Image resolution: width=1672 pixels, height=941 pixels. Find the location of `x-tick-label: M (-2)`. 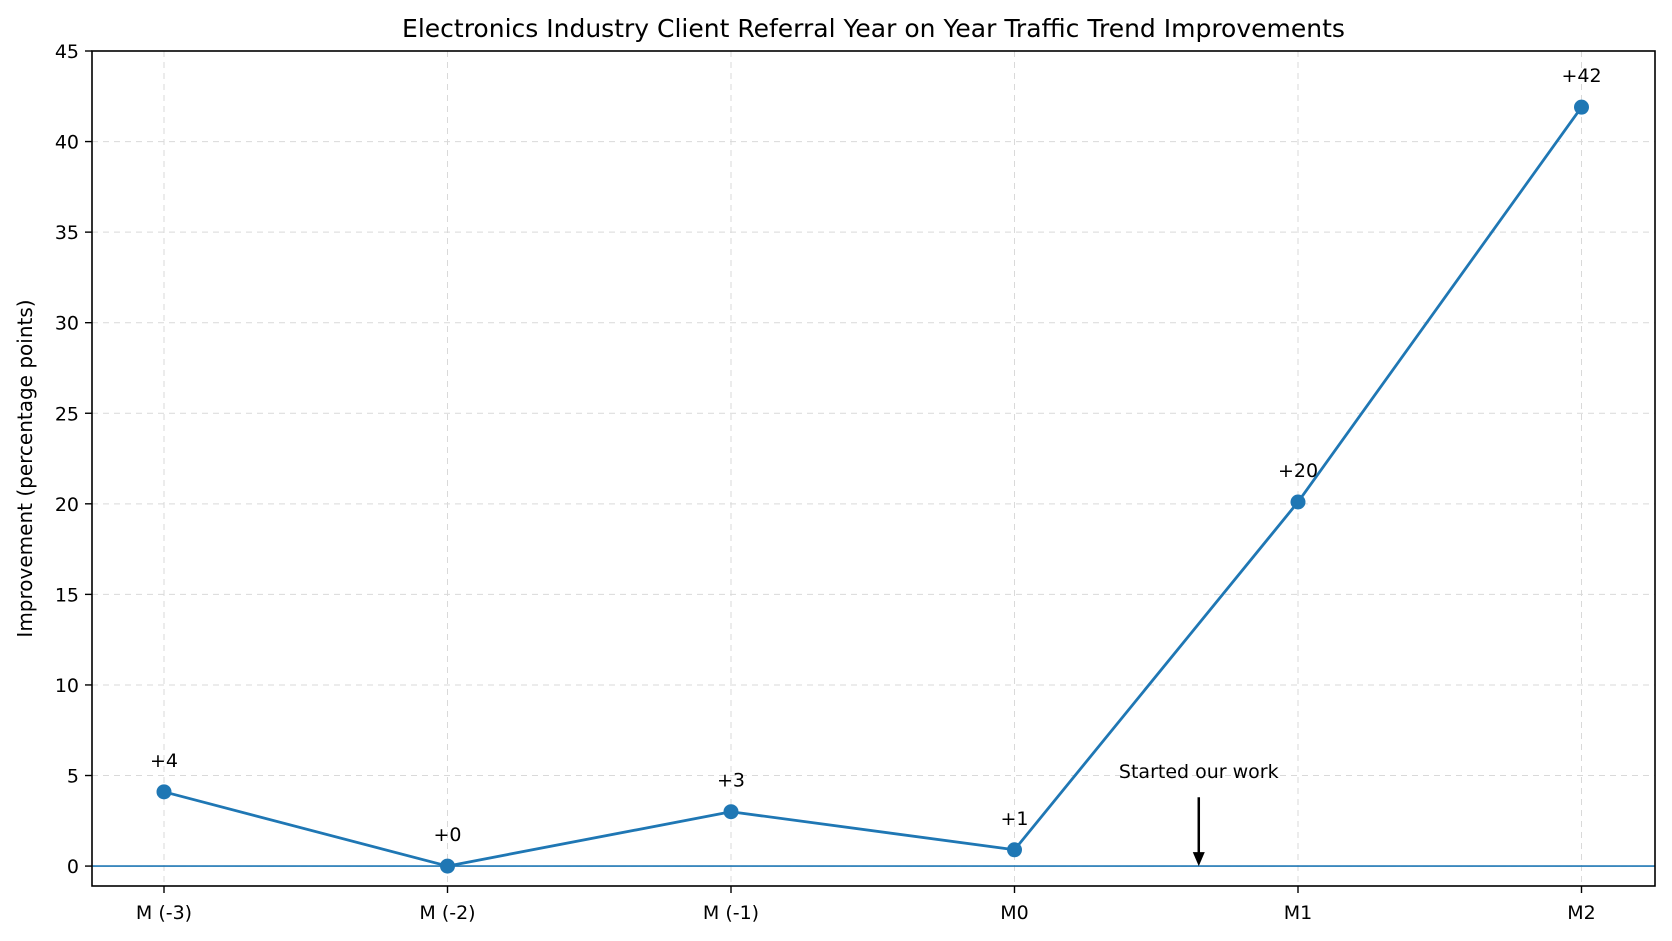

x-tick-label: M (-2) is located at coordinates (447, 913).